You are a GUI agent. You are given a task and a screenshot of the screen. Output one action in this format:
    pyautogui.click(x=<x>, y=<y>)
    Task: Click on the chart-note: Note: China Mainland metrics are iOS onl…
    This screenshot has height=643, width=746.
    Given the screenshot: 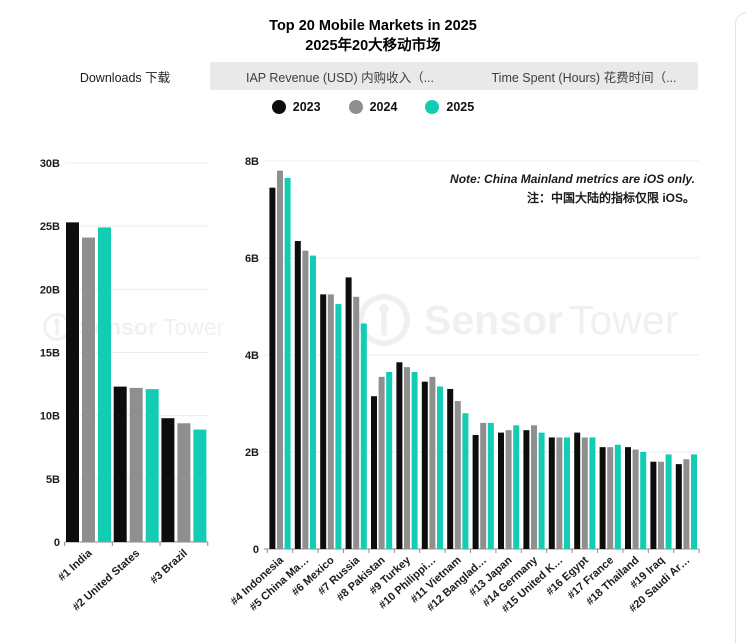 What is the action you would take?
    pyautogui.click(x=542, y=189)
    